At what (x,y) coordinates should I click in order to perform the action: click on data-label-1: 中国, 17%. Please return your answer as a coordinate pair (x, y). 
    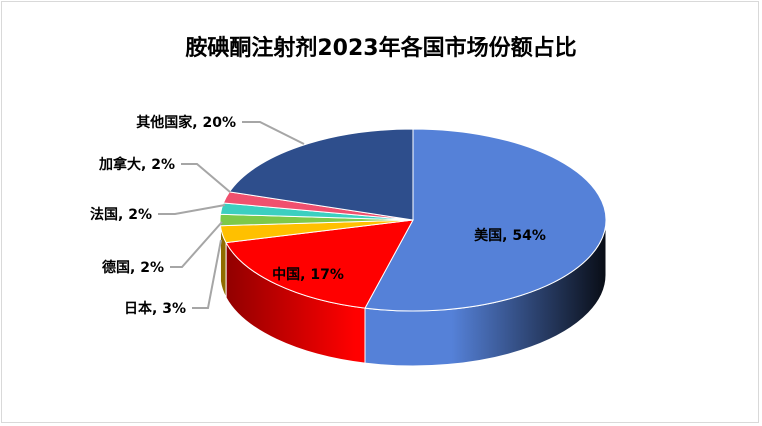
    Looking at the image, I should click on (308, 274).